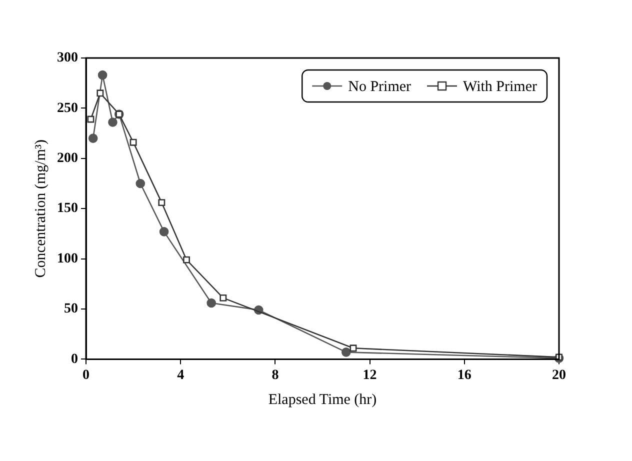 Image resolution: width=632 pixels, height=461 pixels. Describe the element at coordinates (67, 108) in the screenshot. I see `y-tick-label: 250` at that location.